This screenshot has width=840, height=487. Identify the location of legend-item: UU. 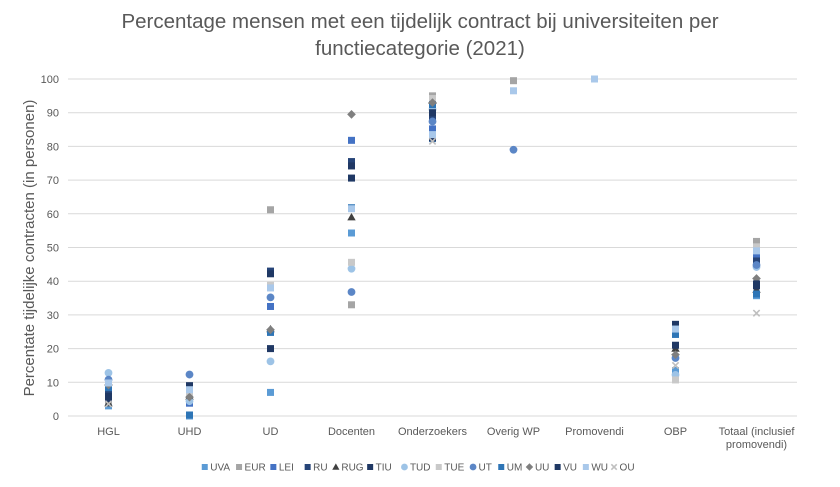
(537, 468).